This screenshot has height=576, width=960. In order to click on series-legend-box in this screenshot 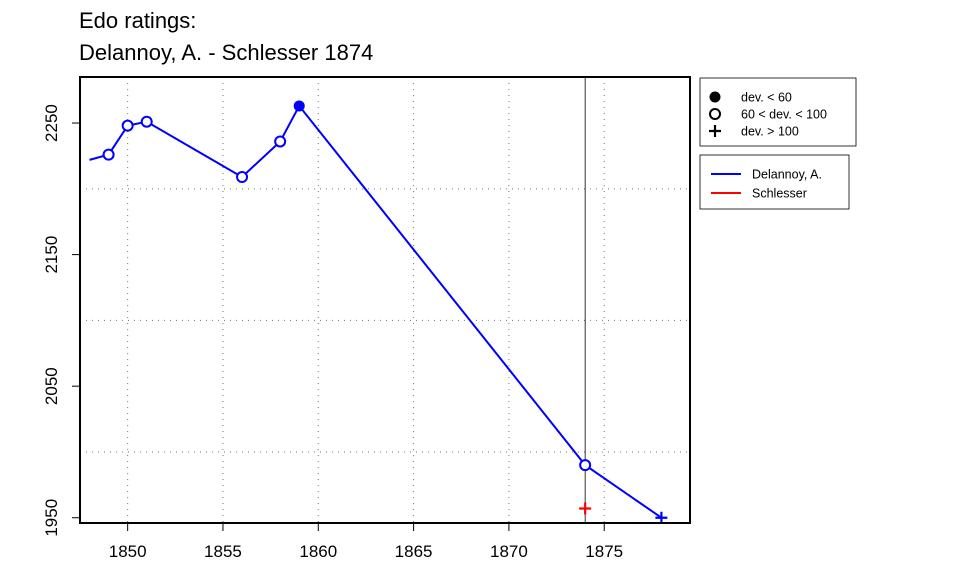, I will do `click(774, 182)`.